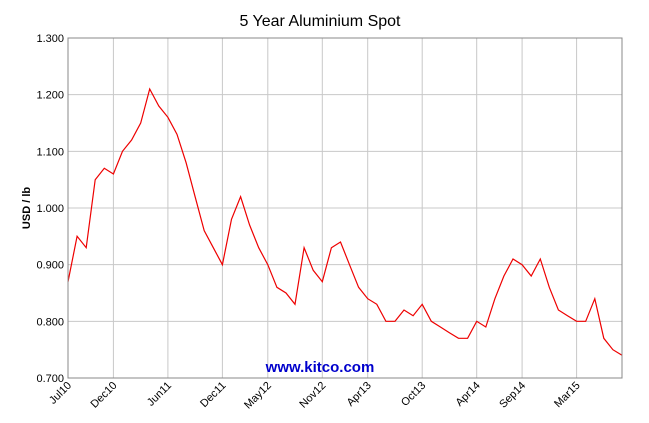 The width and height of the screenshot is (649, 423). What do you see at coordinates (321, 21) in the screenshot?
I see `chart-title: 5 Year Aluminium Spot` at bounding box center [321, 21].